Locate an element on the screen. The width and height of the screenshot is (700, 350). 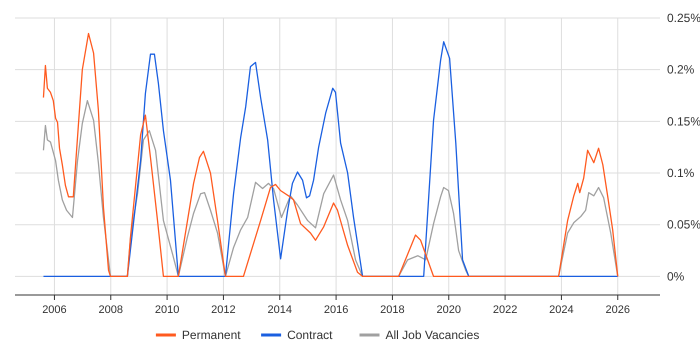
x-tick-label: 2008 is located at coordinates (111, 310).